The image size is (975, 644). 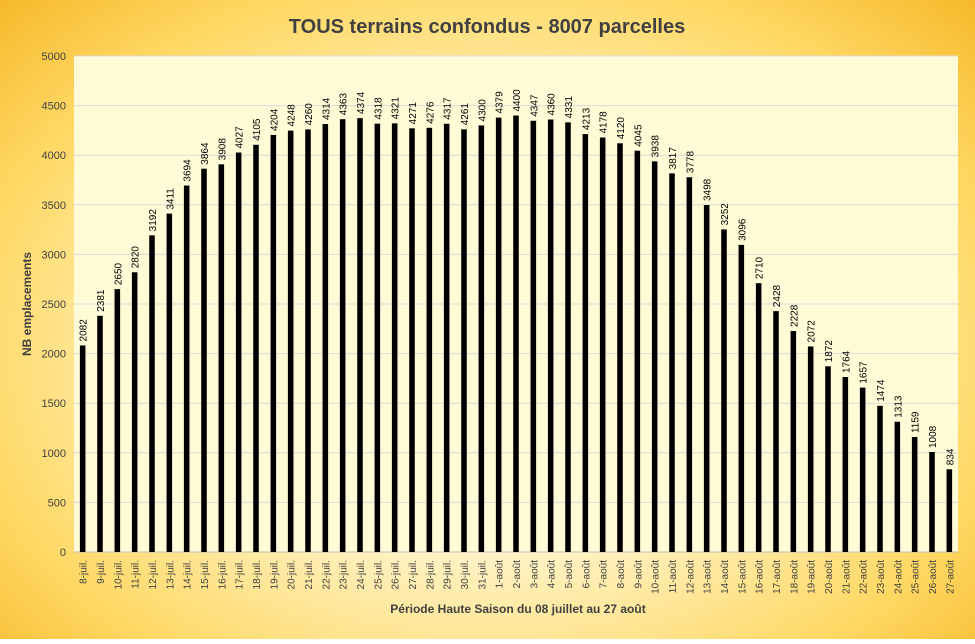 What do you see at coordinates (170, 199) in the screenshot?
I see `data-label: 3411` at bounding box center [170, 199].